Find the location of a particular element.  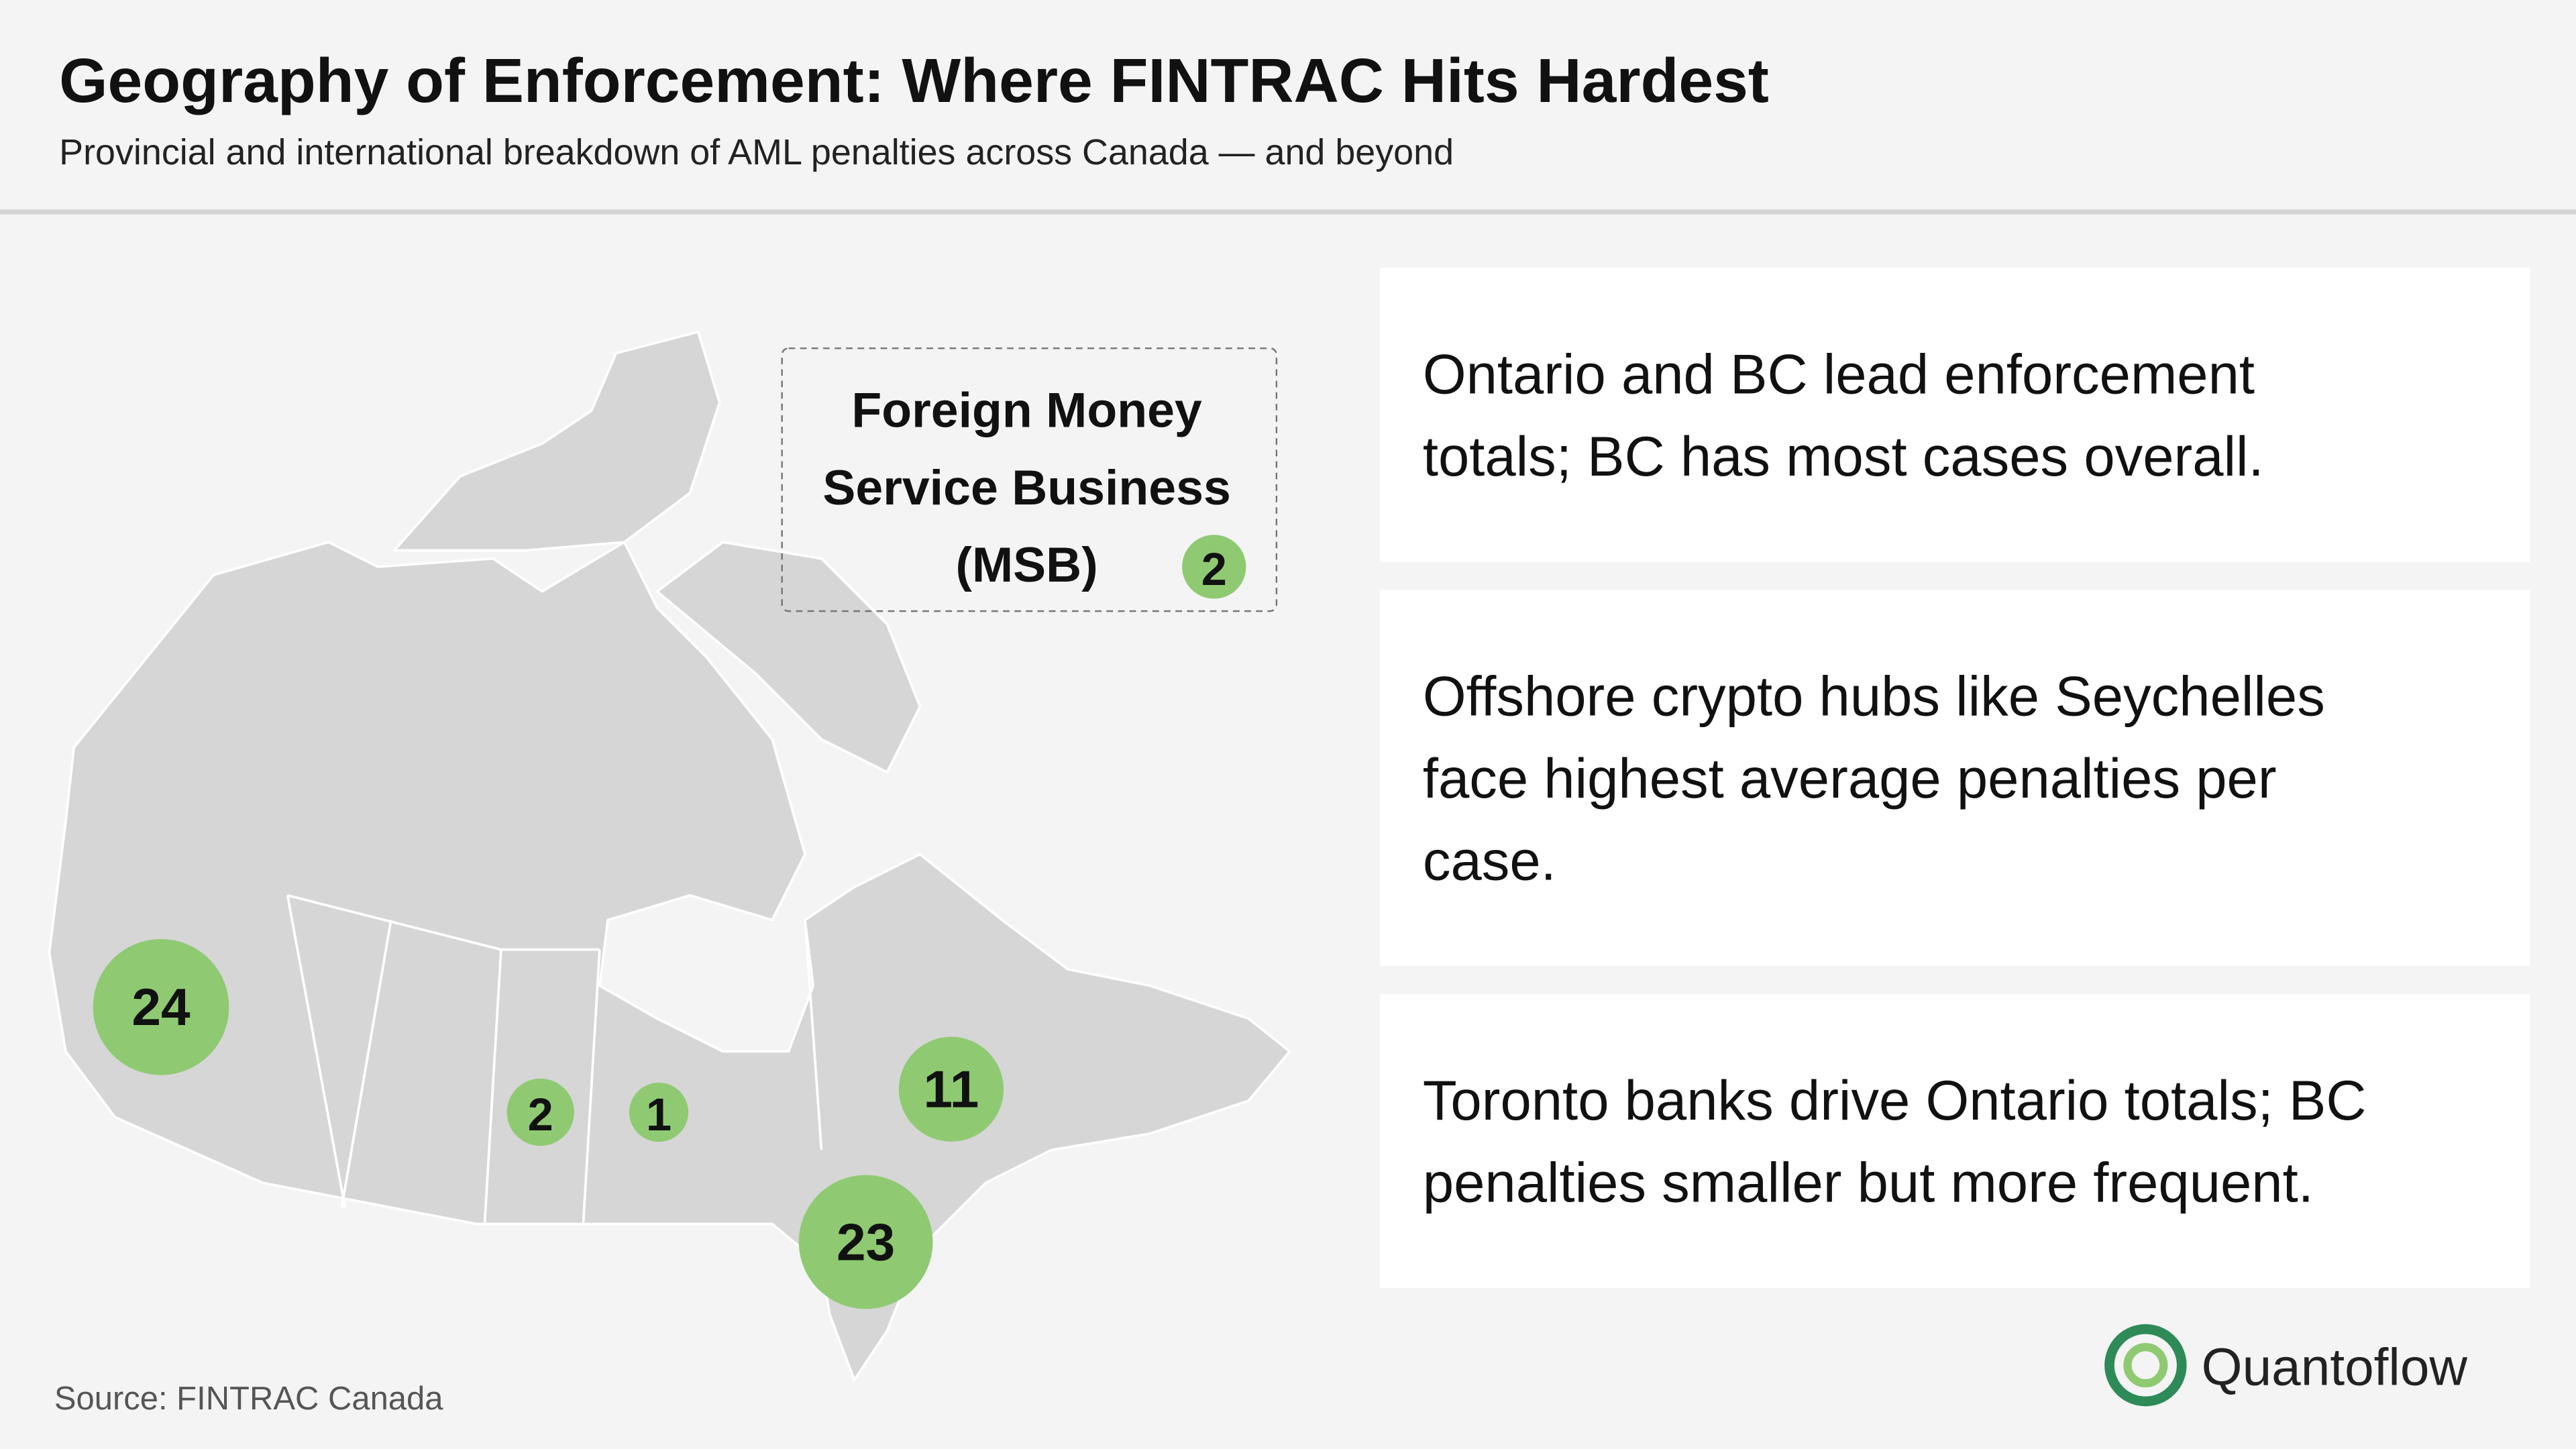

bubble-label: 2 is located at coordinates (540, 1114).